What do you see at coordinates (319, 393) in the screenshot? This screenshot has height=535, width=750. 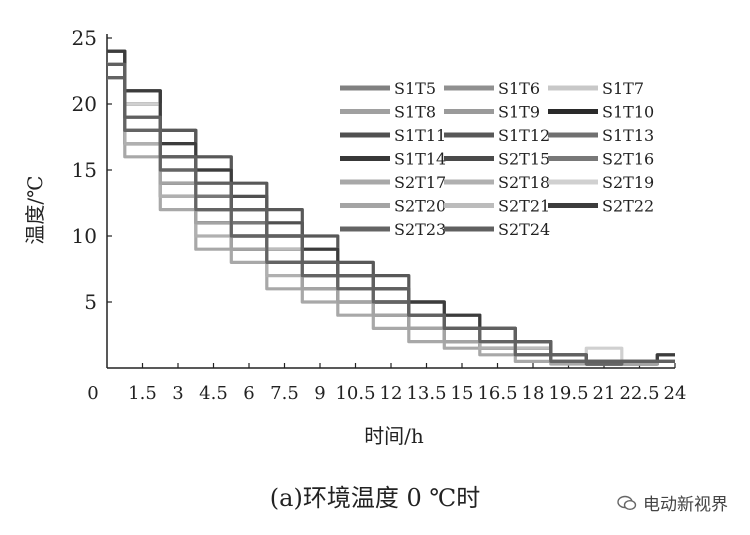 I see `x-tick-label: 9` at bounding box center [319, 393].